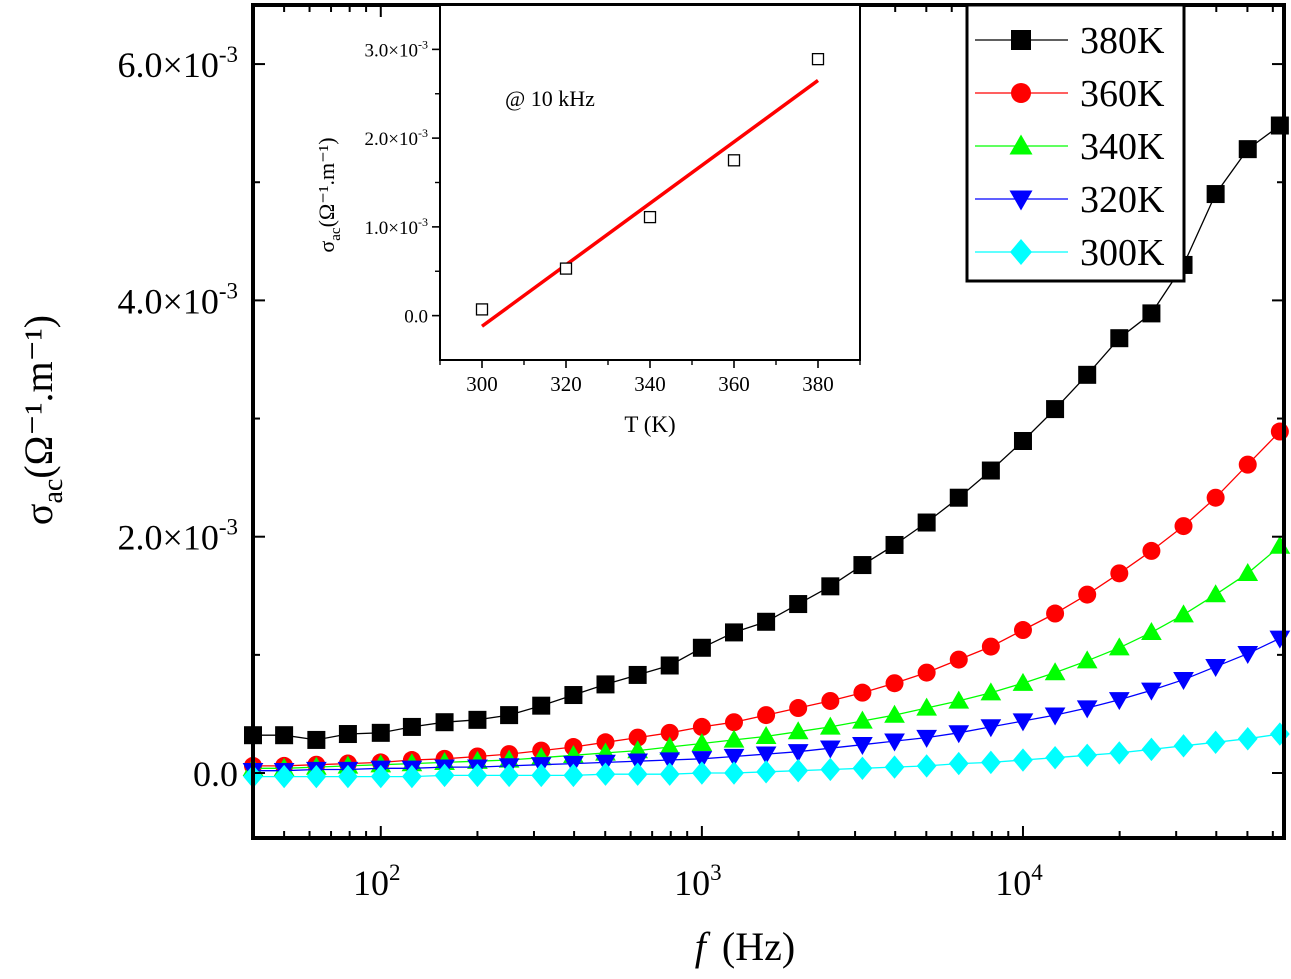  Describe the element at coordinates (1070, 200) in the screenshot. I see `legend-item: 320K` at that location.